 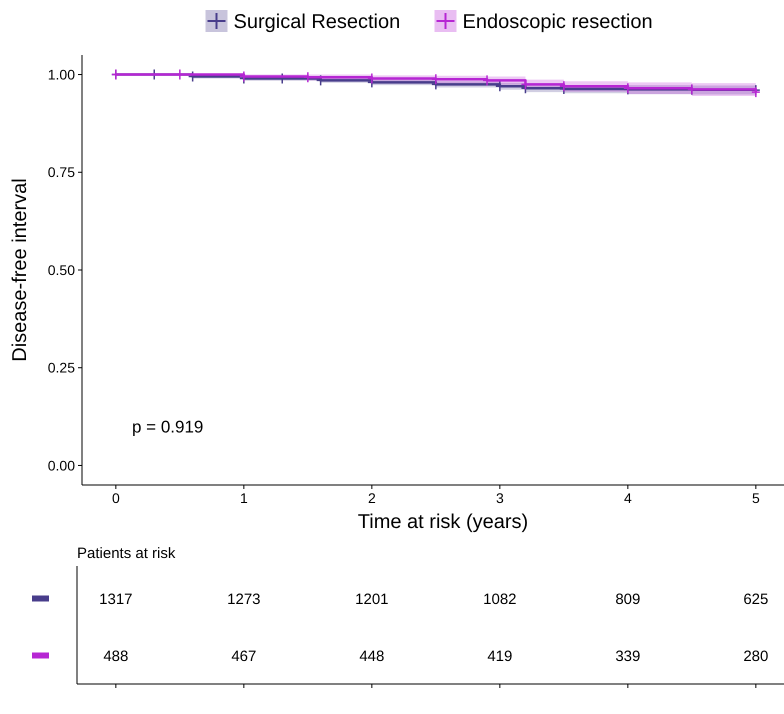 What do you see at coordinates (116, 498) in the screenshot?
I see `x-tick-label: 0` at bounding box center [116, 498].